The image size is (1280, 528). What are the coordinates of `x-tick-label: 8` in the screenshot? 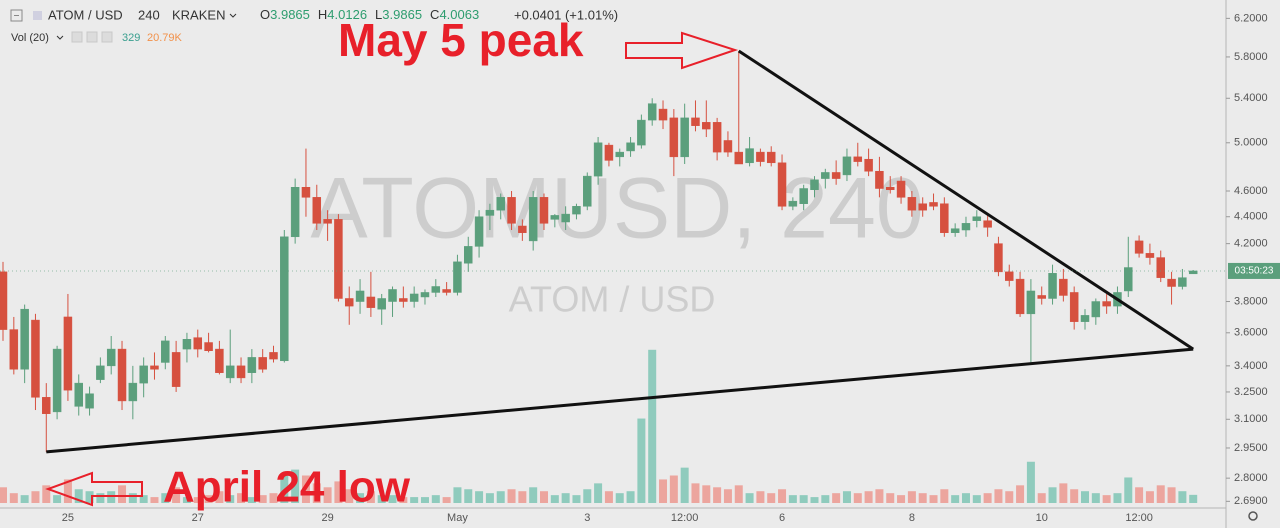 It's located at (912, 518).